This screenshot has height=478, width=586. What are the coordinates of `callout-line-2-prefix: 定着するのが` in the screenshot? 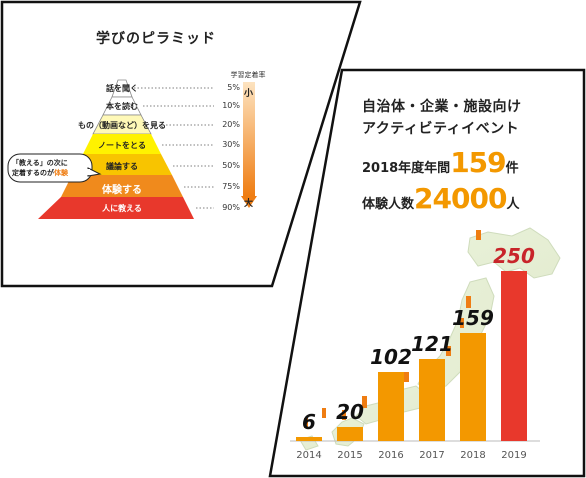 It's located at (33, 173).